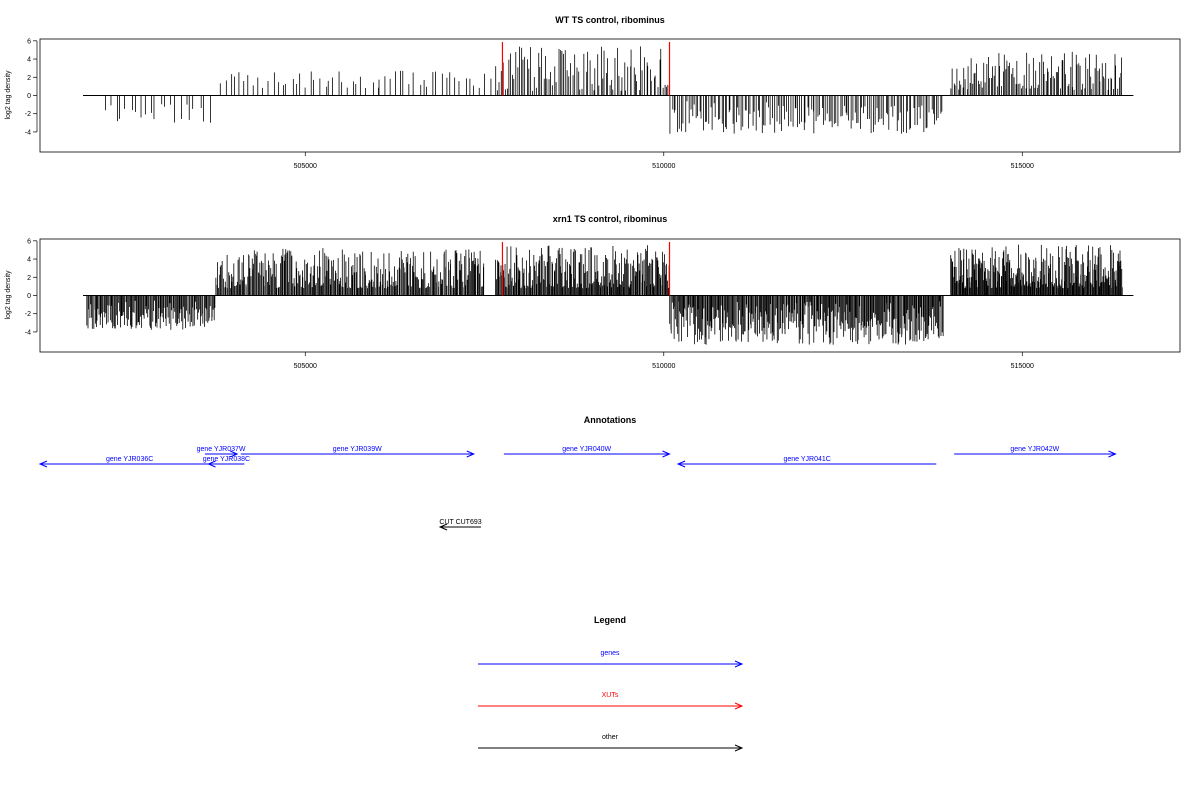 The height and width of the screenshot is (800, 1200). Describe the element at coordinates (1022, 366) in the screenshot. I see `xrn1-x-tick-label: 515000` at that location.